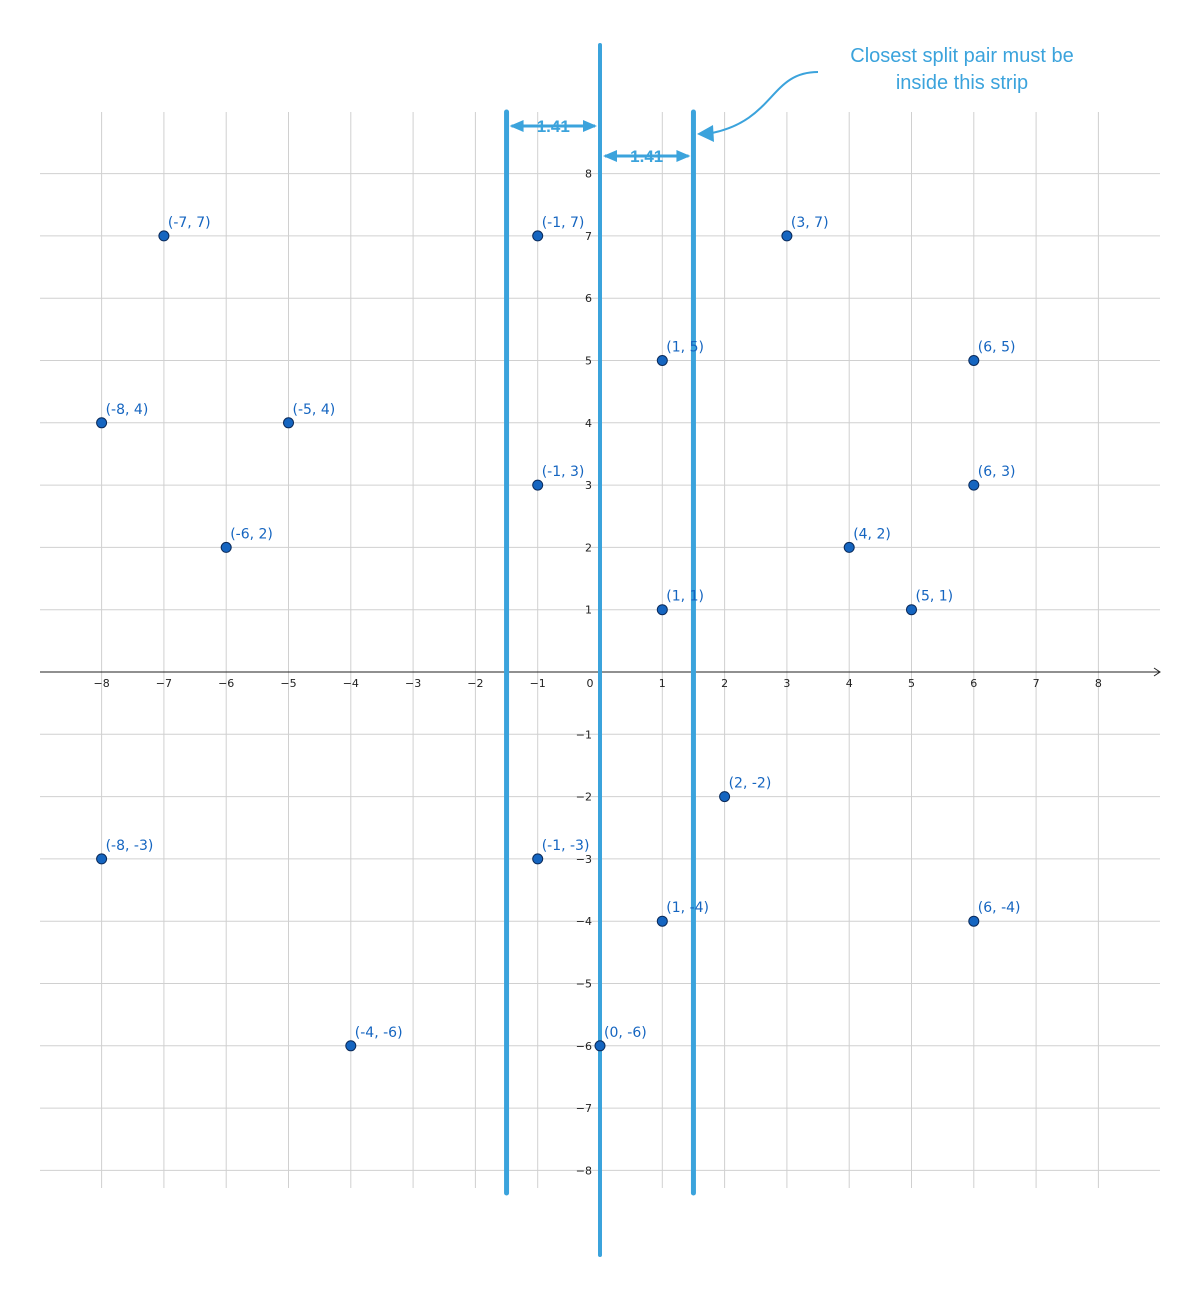 Image resolution: width=1200 pixels, height=1297 pixels. What do you see at coordinates (584, 1046) in the screenshot?
I see `y-tick-label: −6` at bounding box center [584, 1046].